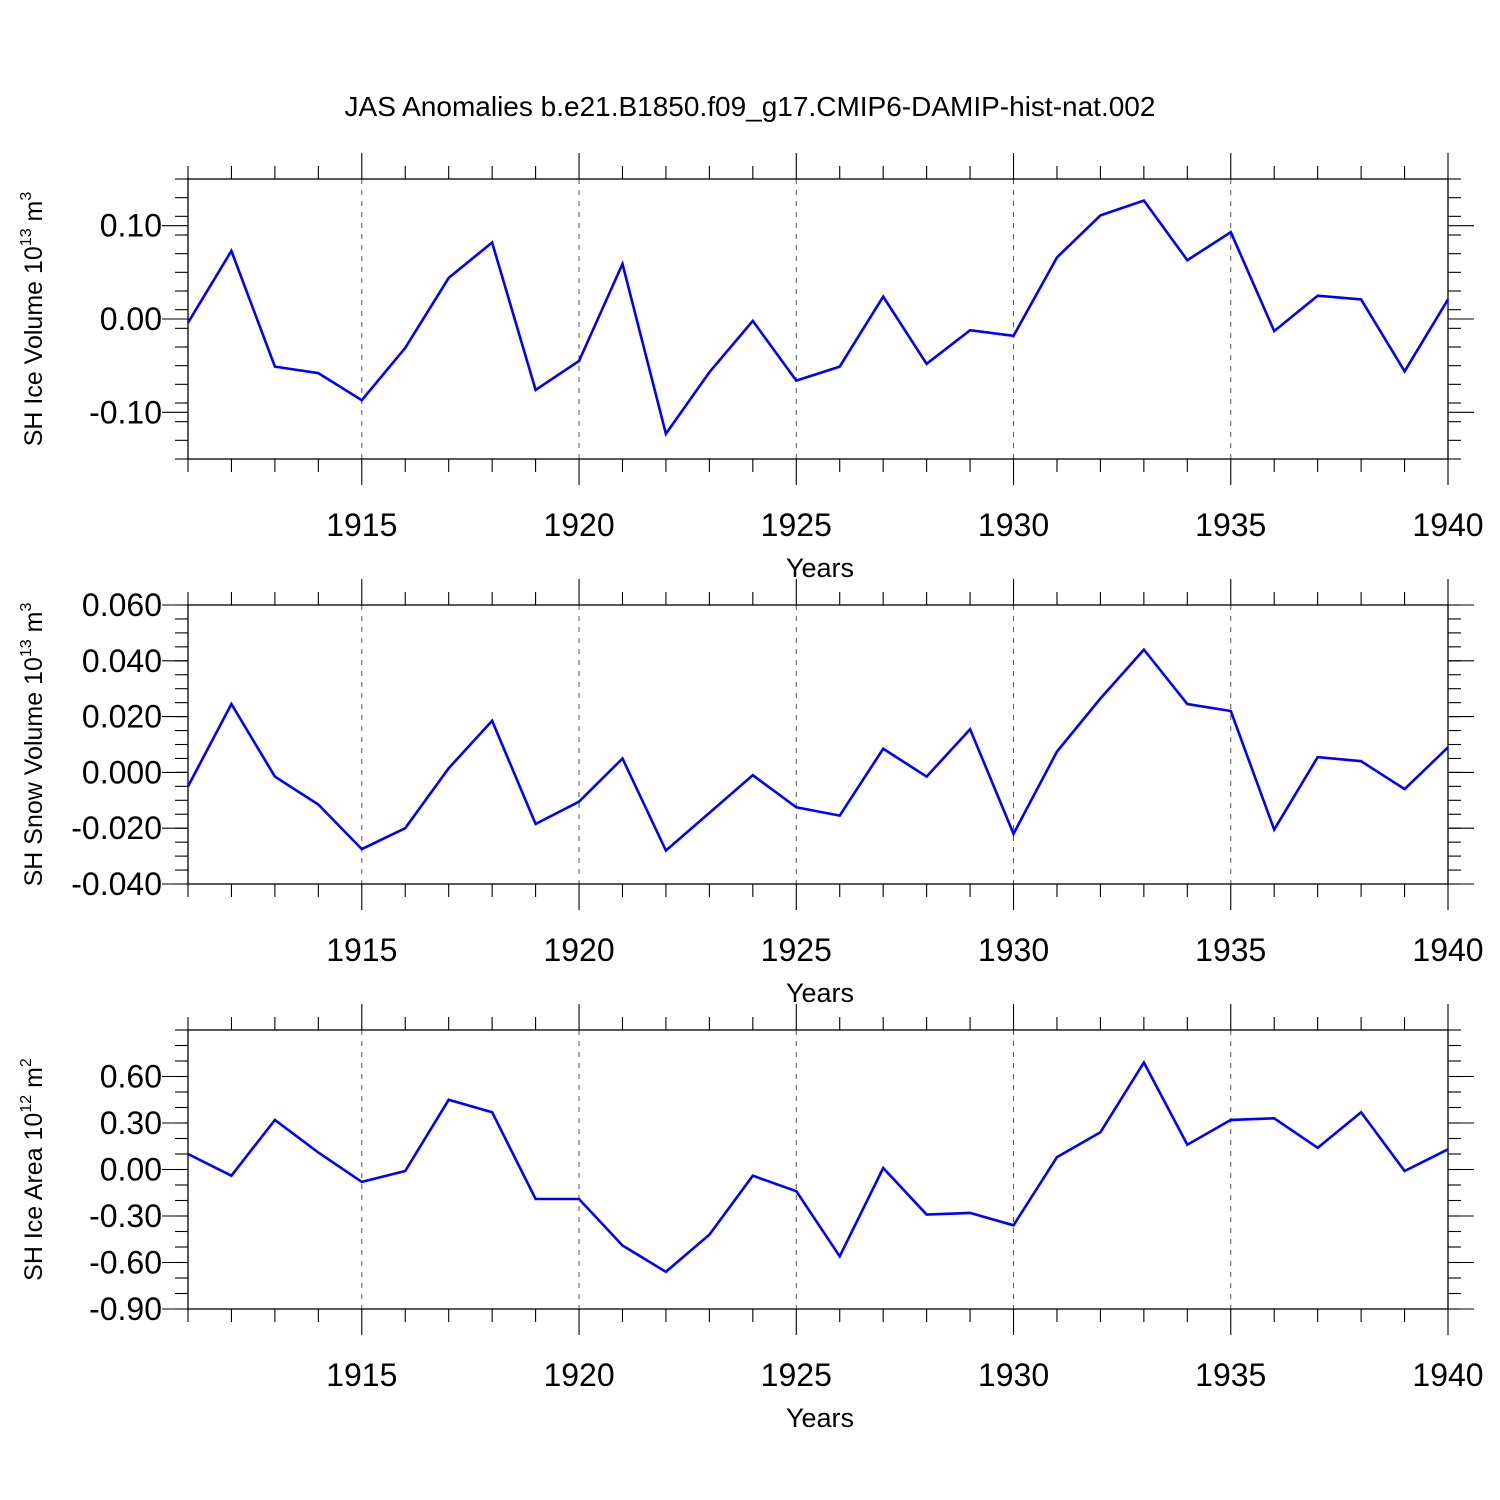  What do you see at coordinates (122, 661) in the screenshot?
I see `y-tick-label: 0.040` at bounding box center [122, 661].